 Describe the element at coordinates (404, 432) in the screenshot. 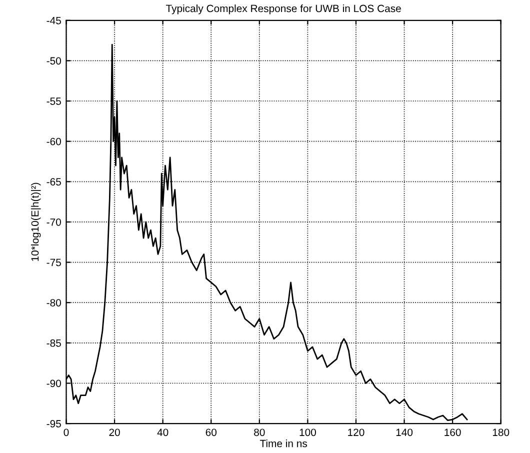

I see `x-tick-label: 140` at that location.